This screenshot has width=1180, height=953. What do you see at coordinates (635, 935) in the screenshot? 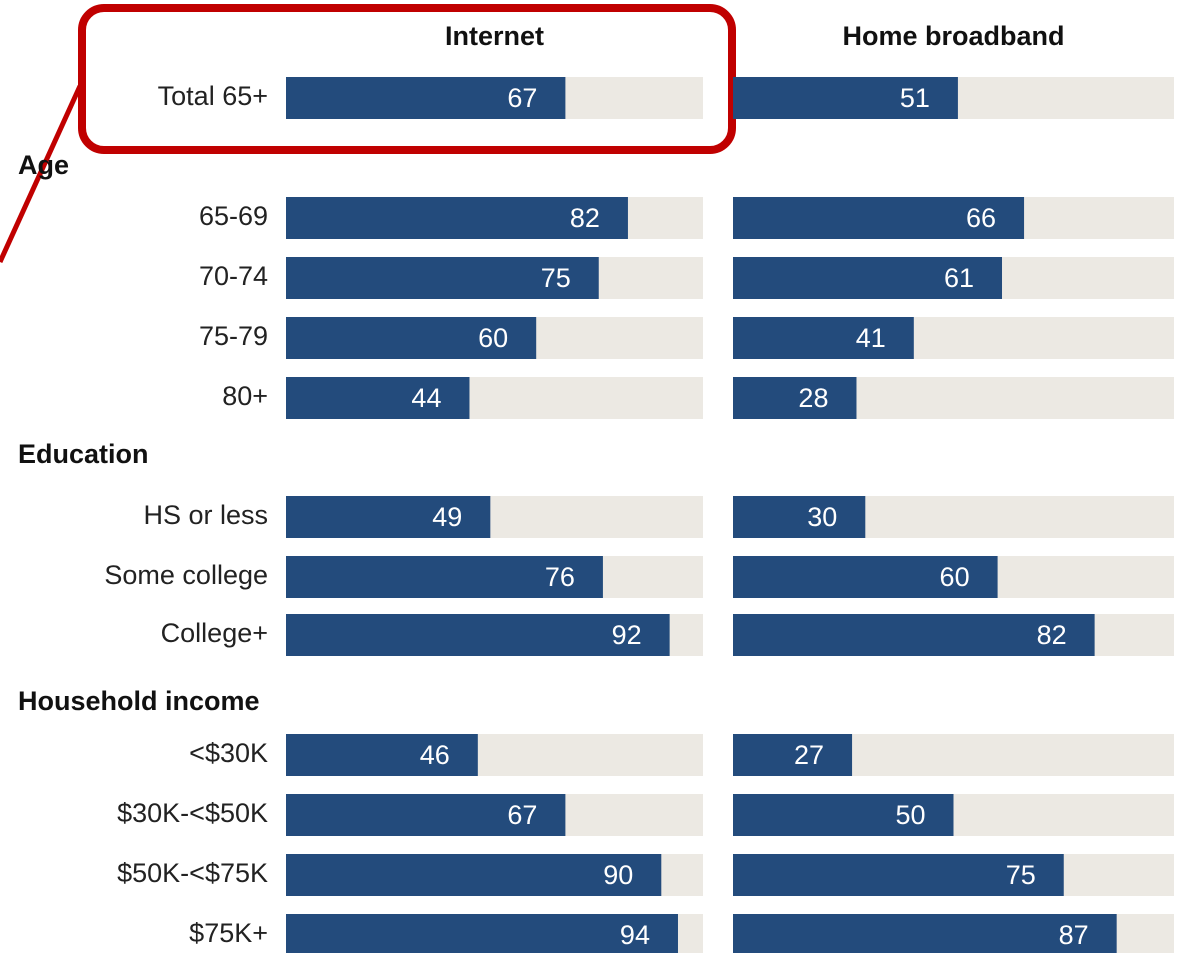
I see `value-label: 94` at bounding box center [635, 935].